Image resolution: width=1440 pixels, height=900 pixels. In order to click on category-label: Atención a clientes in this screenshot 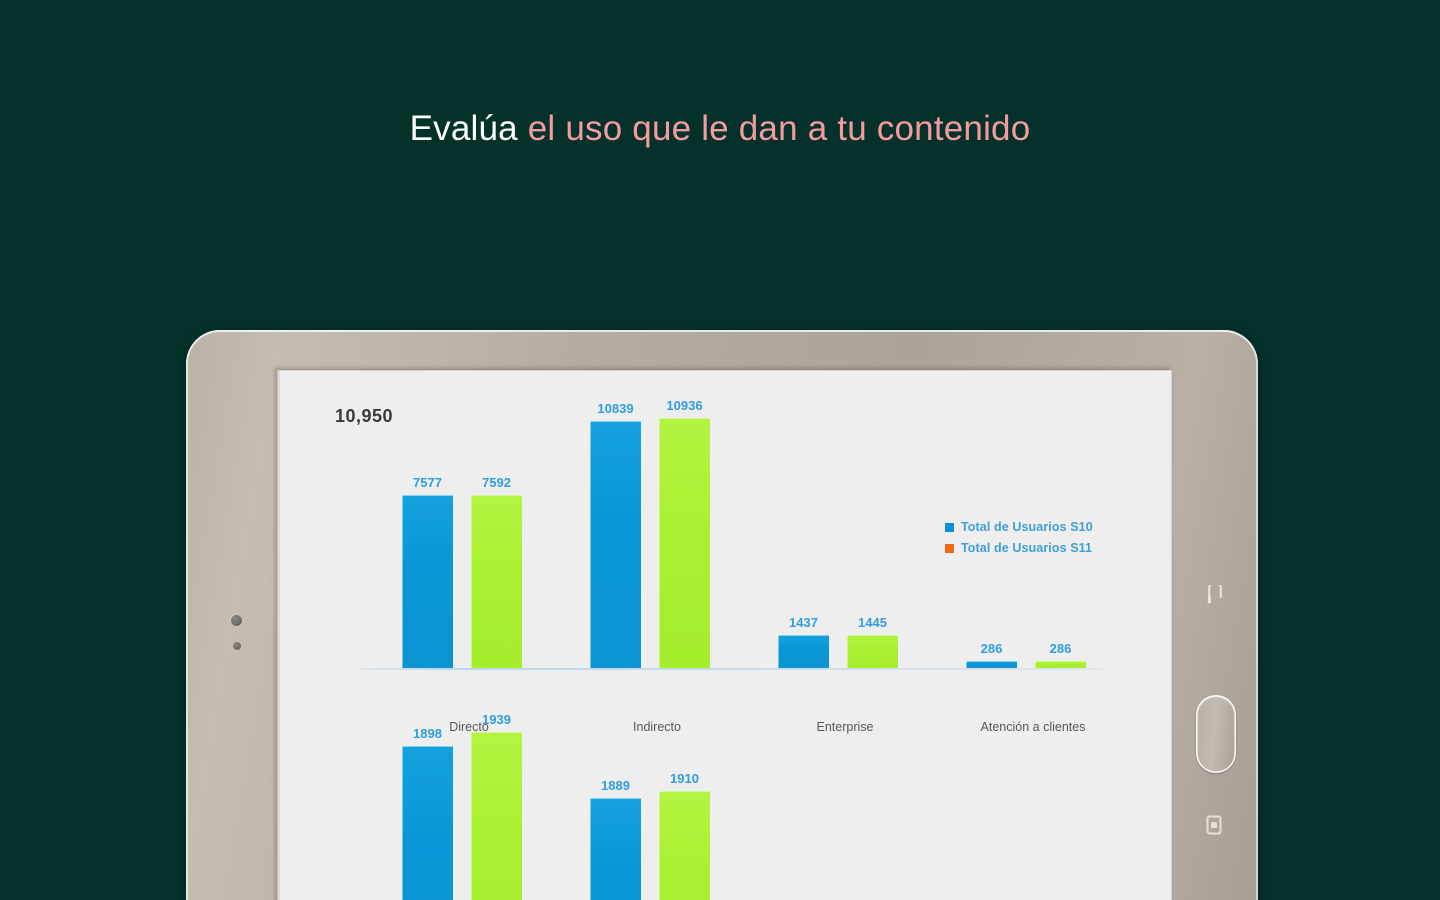, I will do `click(1033, 727)`.